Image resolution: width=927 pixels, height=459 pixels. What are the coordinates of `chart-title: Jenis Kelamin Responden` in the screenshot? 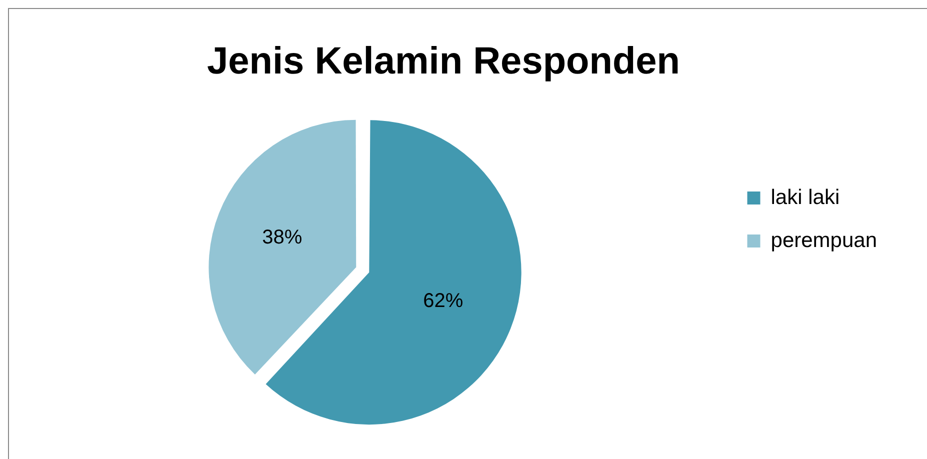 It's located at (443, 61).